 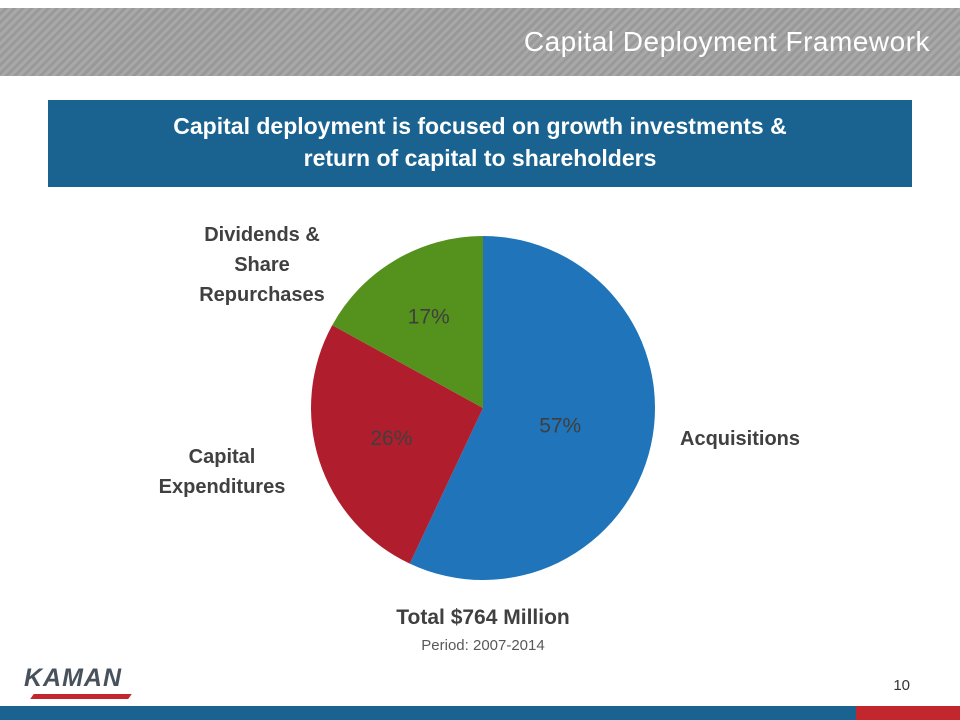 I want to click on footer-bar-blue-segment, so click(x=428, y=713).